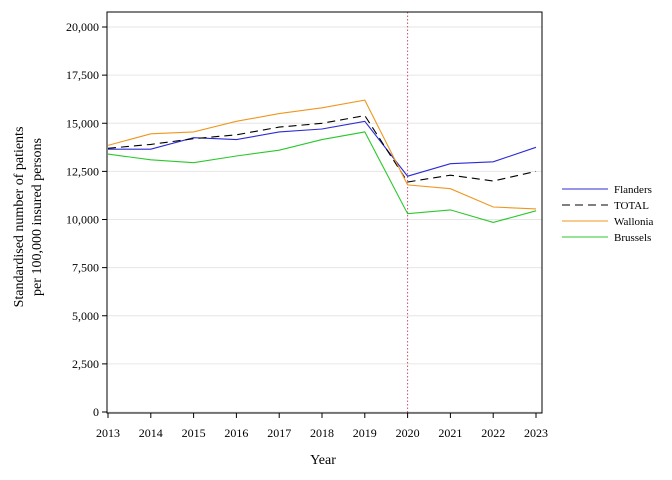 This screenshot has width=672, height=480. I want to click on legend-label-total: TOTAL, so click(631, 206).